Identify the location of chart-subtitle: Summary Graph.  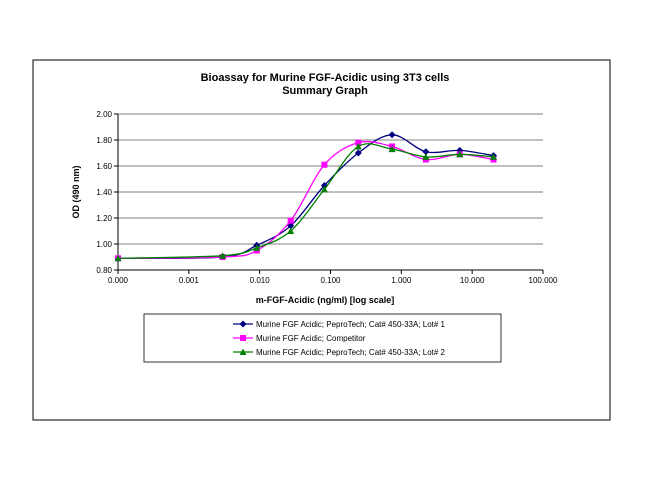
(325, 91).